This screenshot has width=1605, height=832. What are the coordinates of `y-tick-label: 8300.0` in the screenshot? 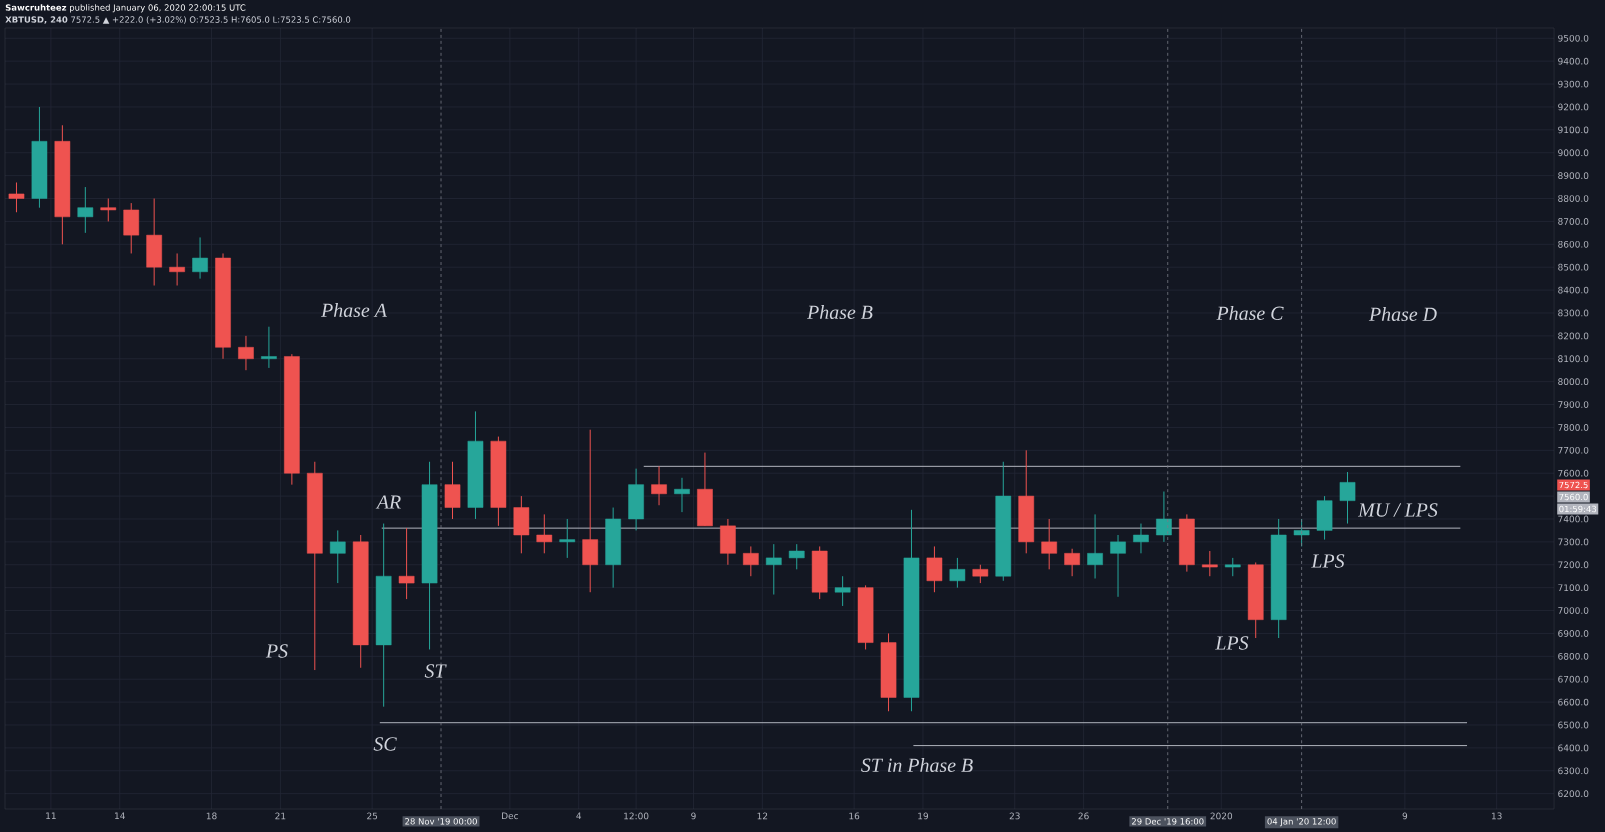 It's located at (1573, 313).